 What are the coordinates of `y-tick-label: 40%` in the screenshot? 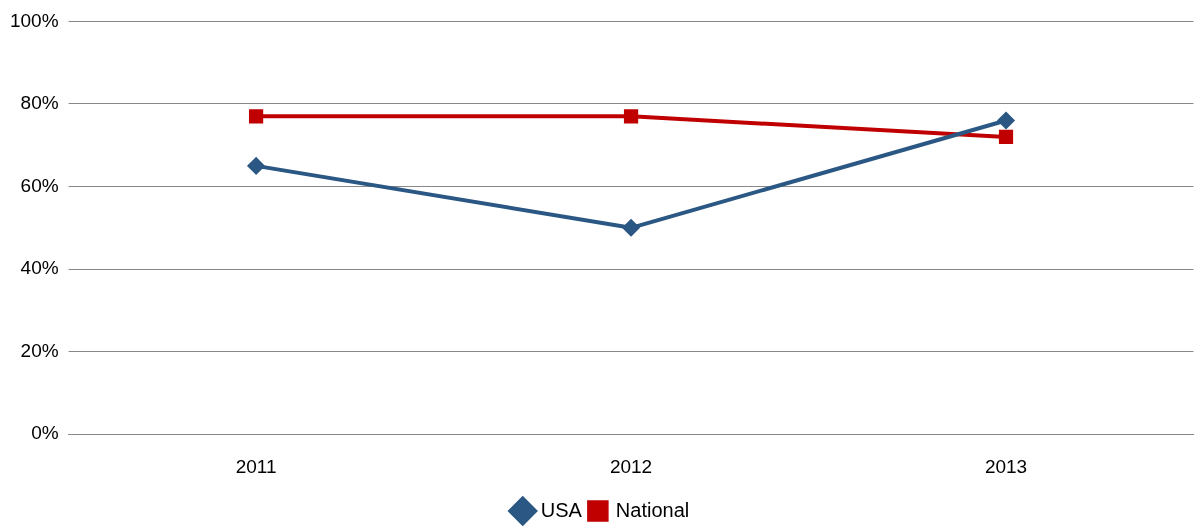 It's located at (39, 268).